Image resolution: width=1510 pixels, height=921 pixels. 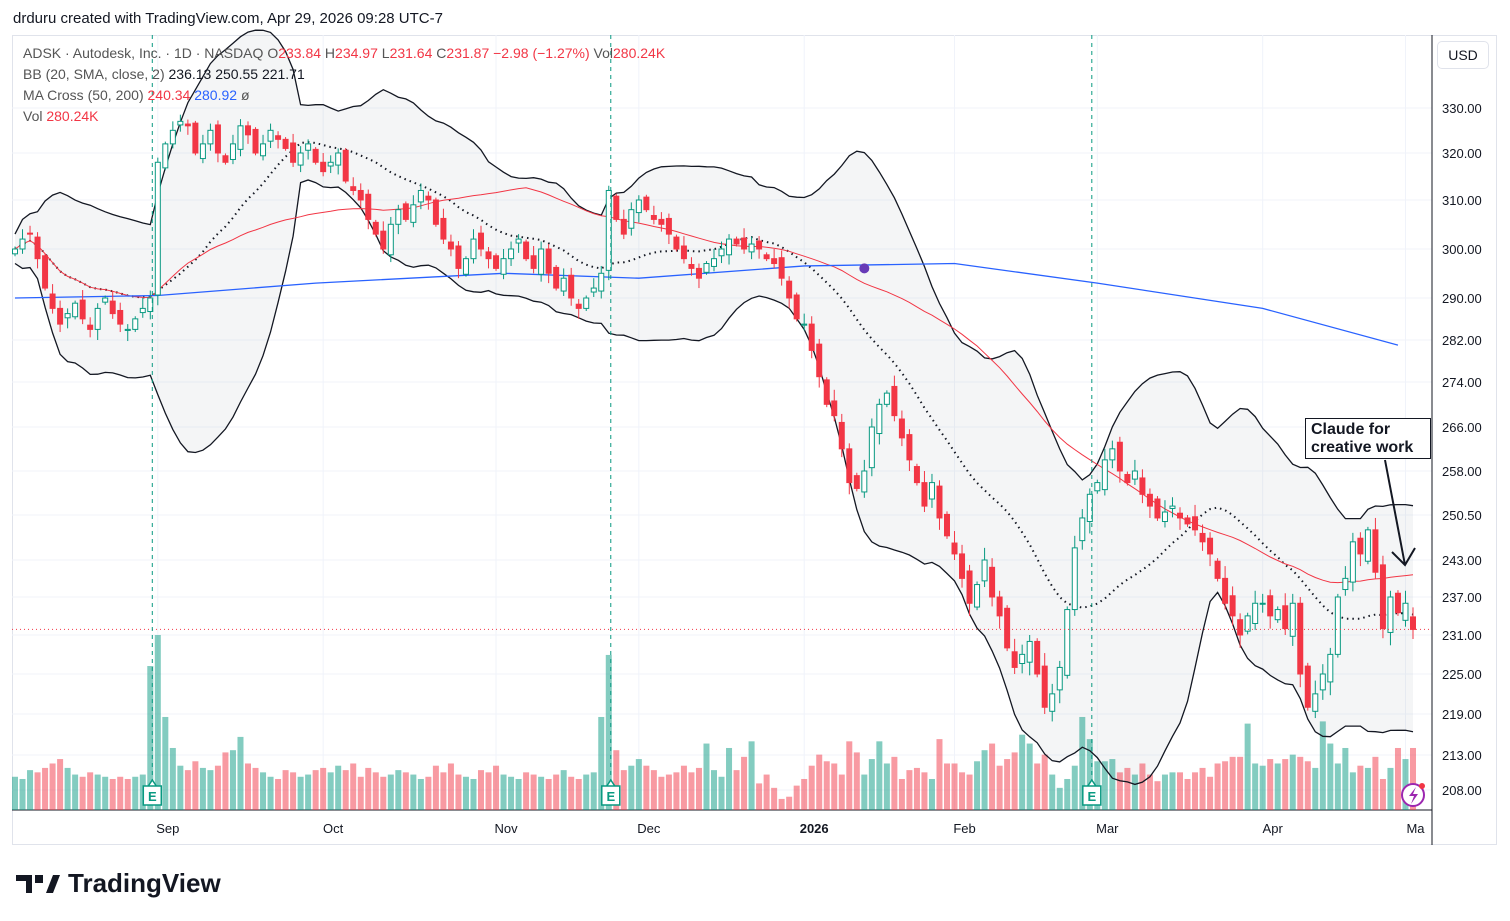 I want to click on time-tick: Apr, so click(x=1273, y=828).